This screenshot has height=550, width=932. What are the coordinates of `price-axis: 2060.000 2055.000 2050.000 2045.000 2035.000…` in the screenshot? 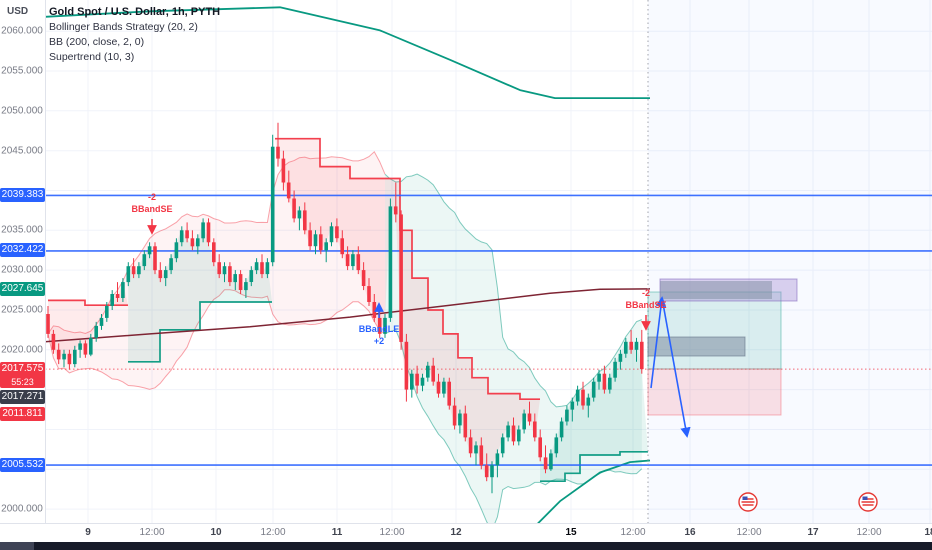 It's located at (23, 261).